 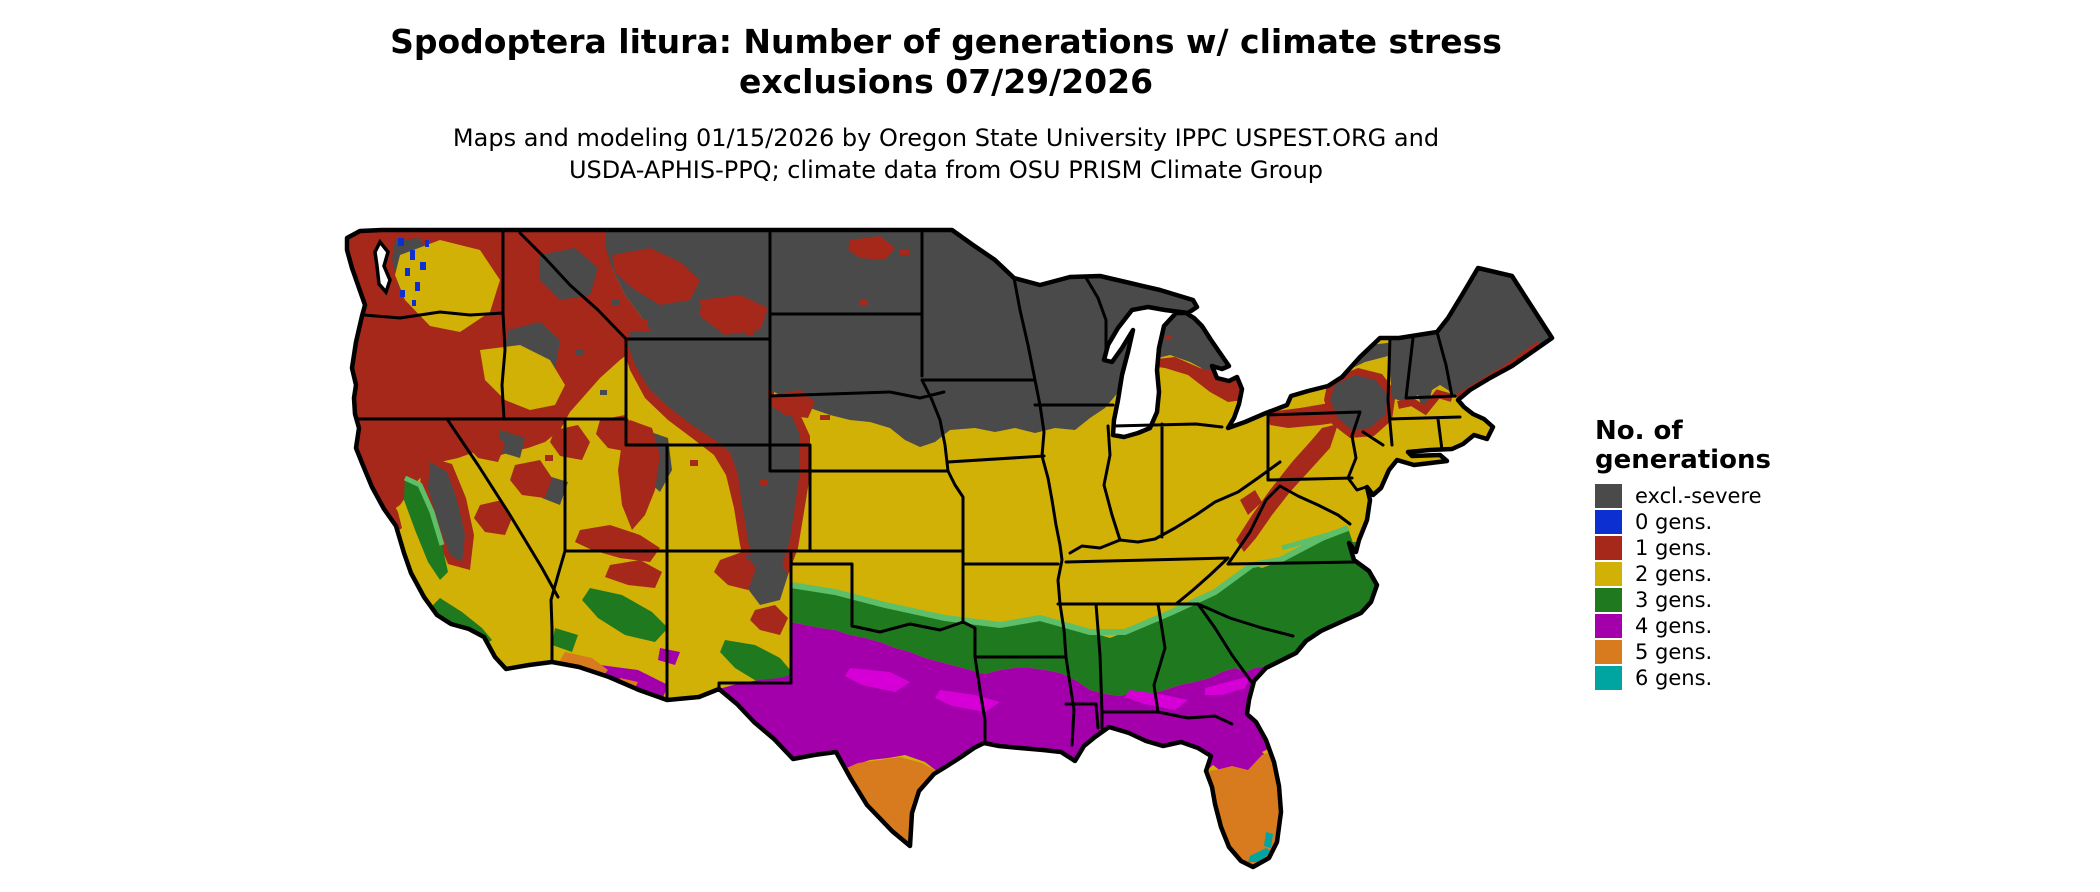 What do you see at coordinates (1070, 580) in the screenshot?
I see `band-3-gens-light-fringe` at bounding box center [1070, 580].